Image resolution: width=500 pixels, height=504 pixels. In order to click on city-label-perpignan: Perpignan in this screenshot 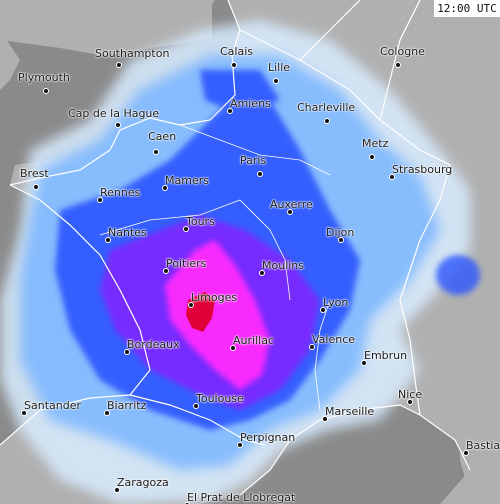, I will do `click(268, 437)`.